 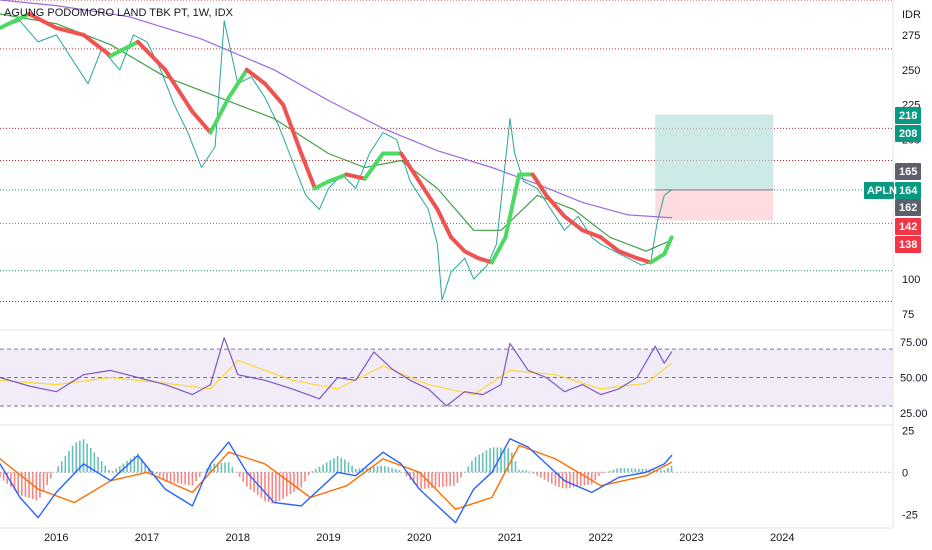 What do you see at coordinates (691, 538) in the screenshot?
I see `time-tick-label: 2023` at bounding box center [691, 538].